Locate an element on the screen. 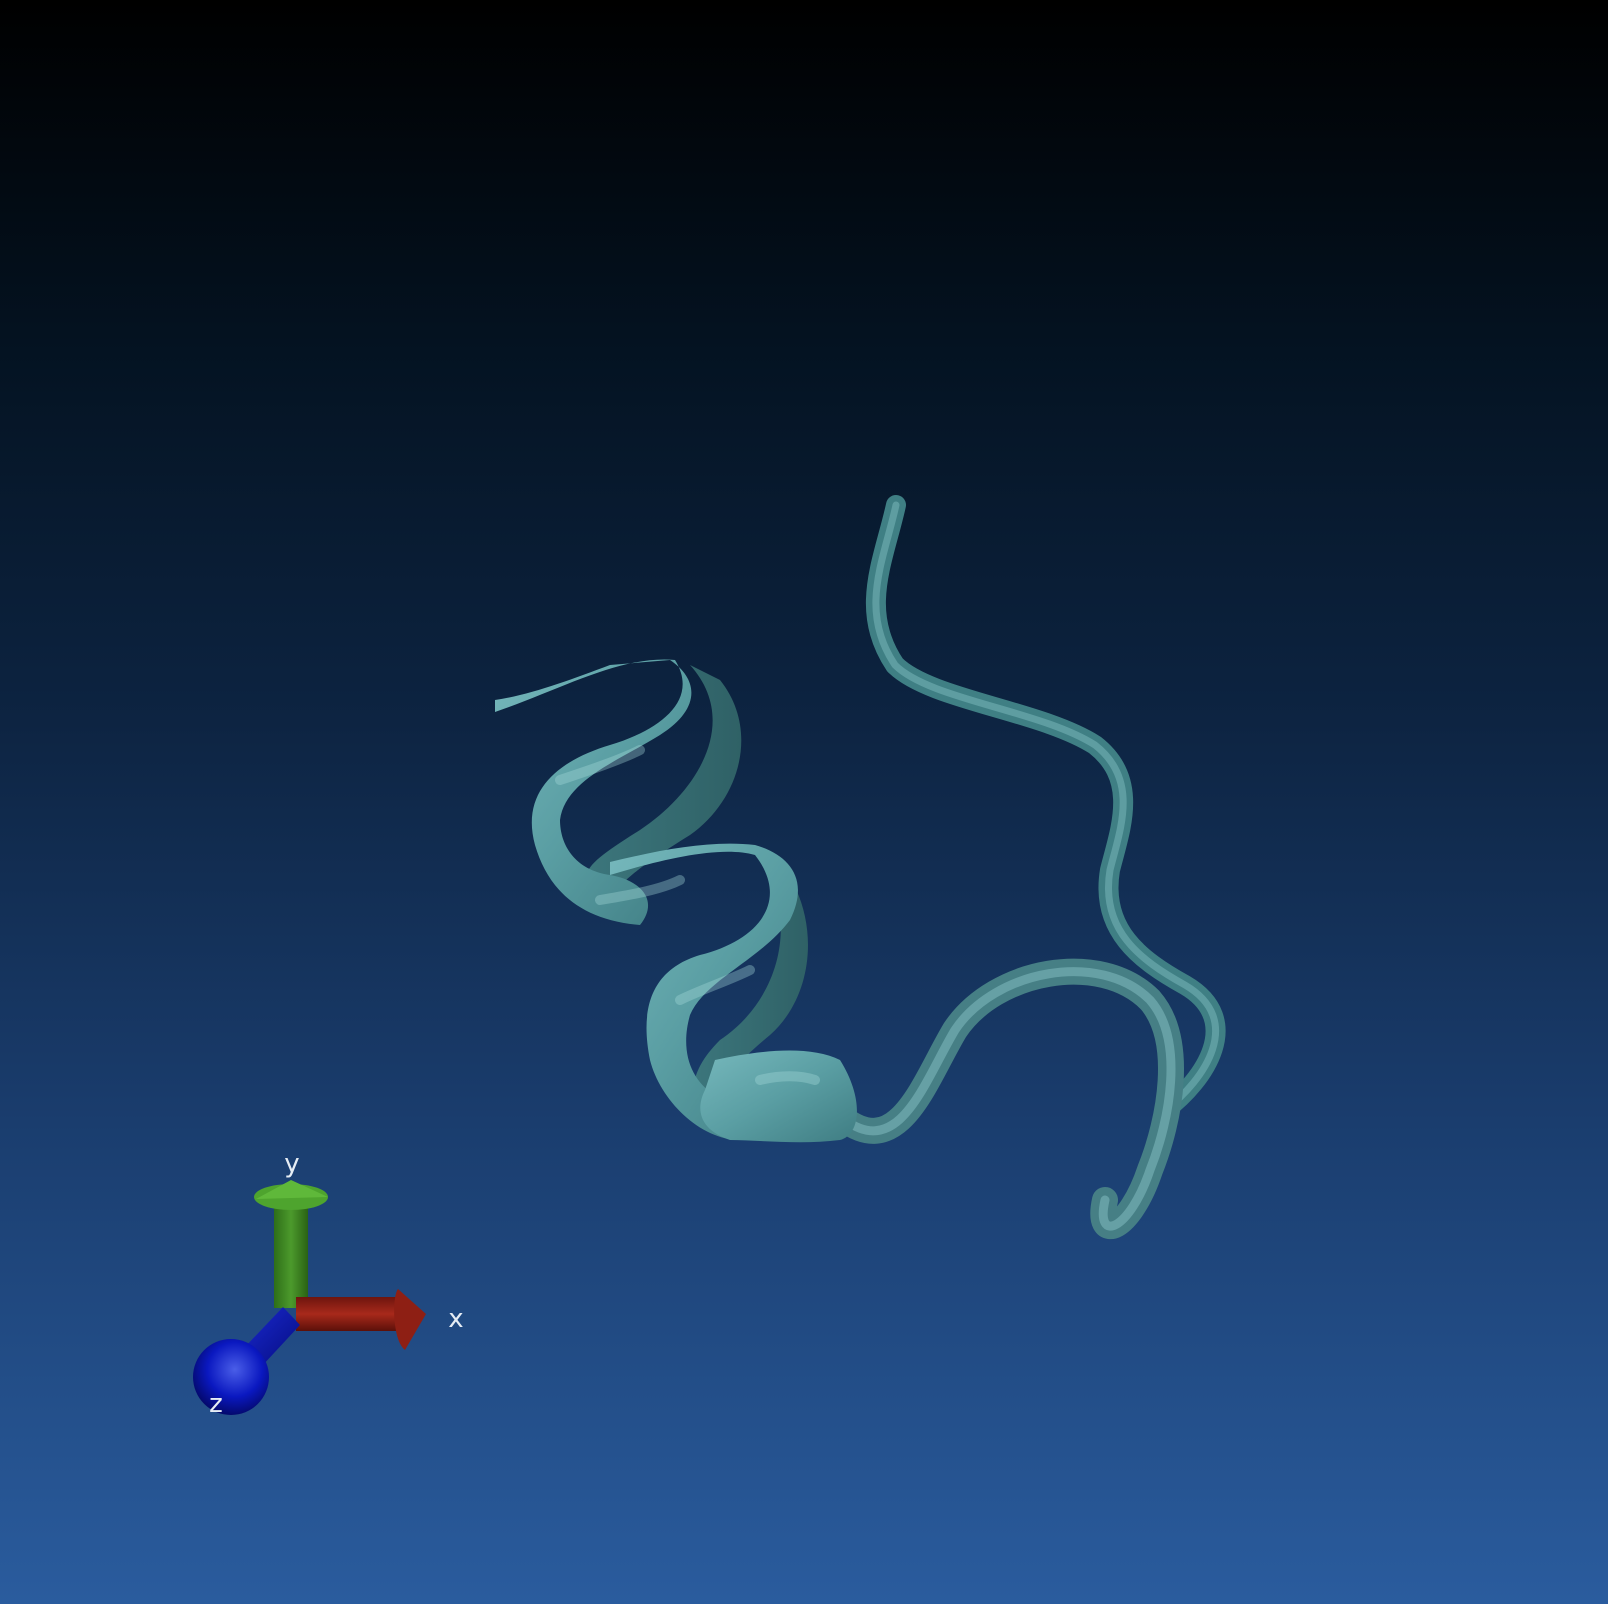 This screenshot has width=1608, height=1604. coil-segment-front is located at coordinates (1008, 1098).